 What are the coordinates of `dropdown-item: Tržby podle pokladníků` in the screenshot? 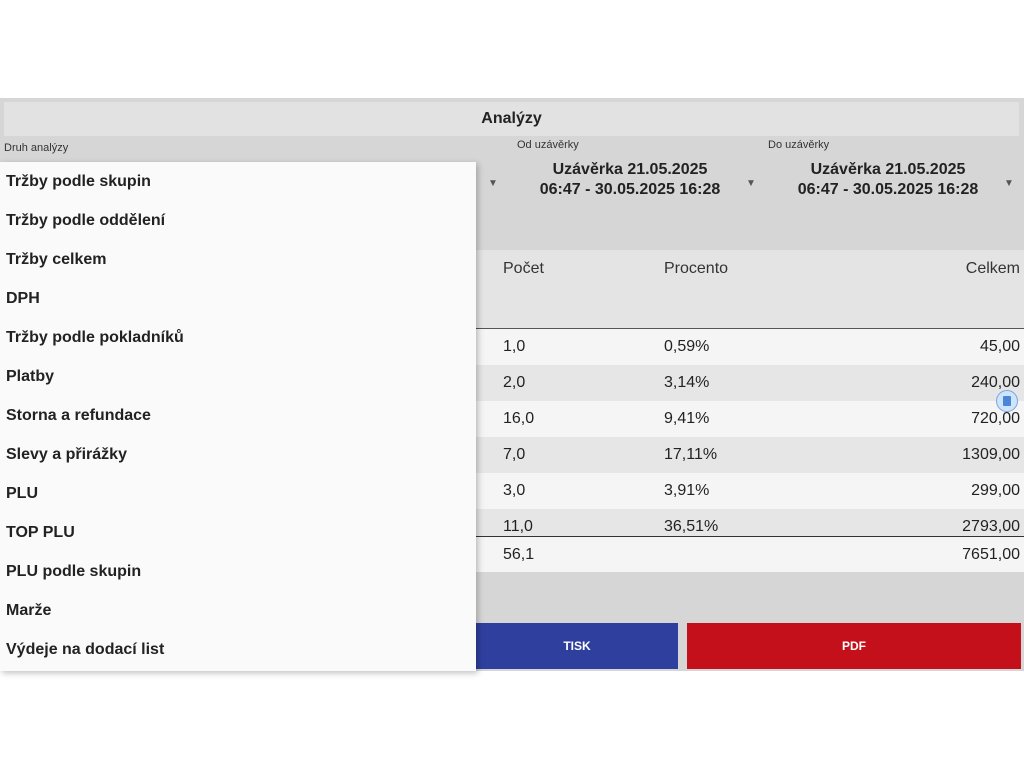 It's located at (95, 337).